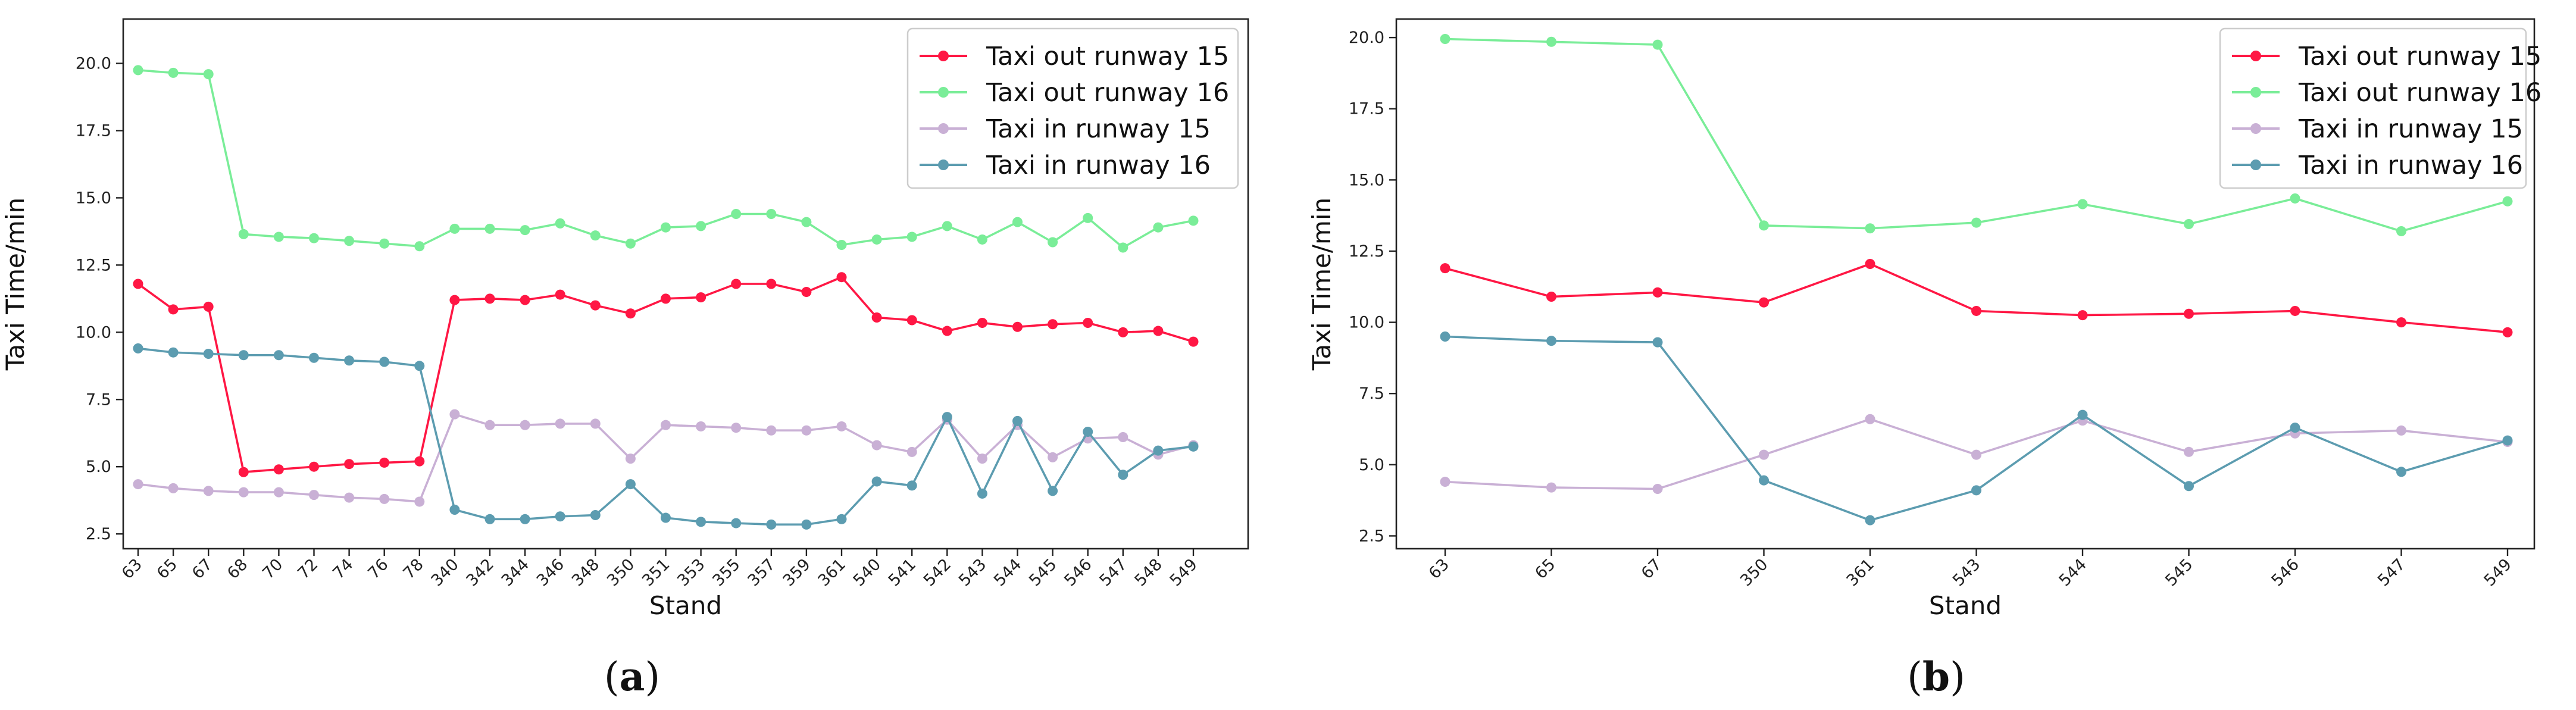  I want to click on x-tick-label: 361, so click(832, 572).